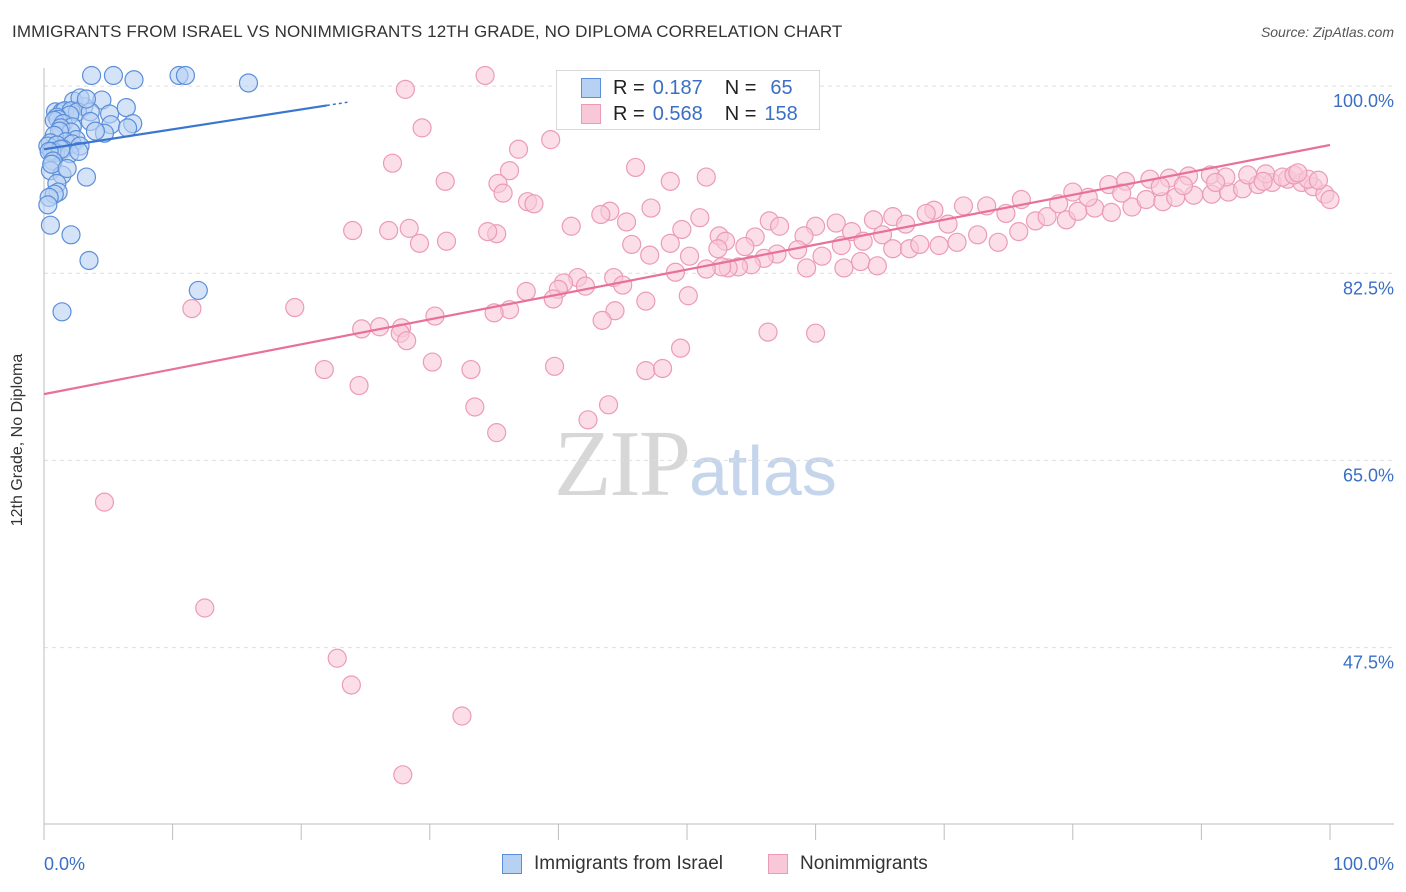  I want to click on watermark-zip: ZIP, so click(622, 464).